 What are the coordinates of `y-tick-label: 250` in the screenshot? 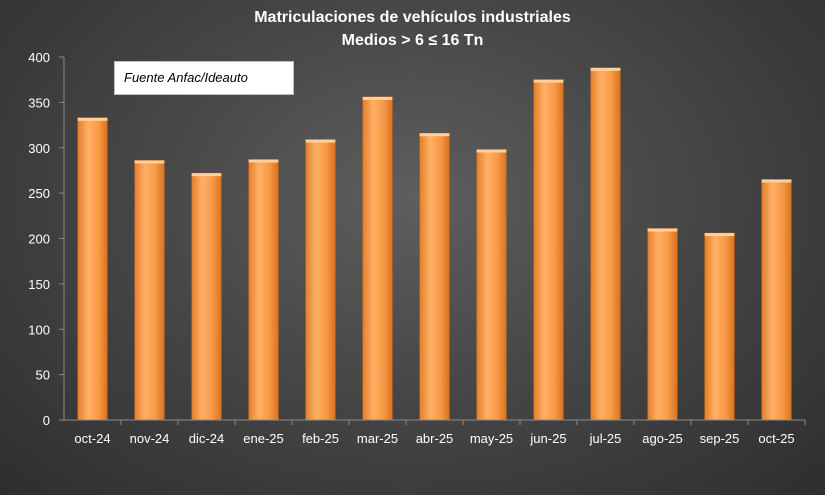 It's located at (39, 193).